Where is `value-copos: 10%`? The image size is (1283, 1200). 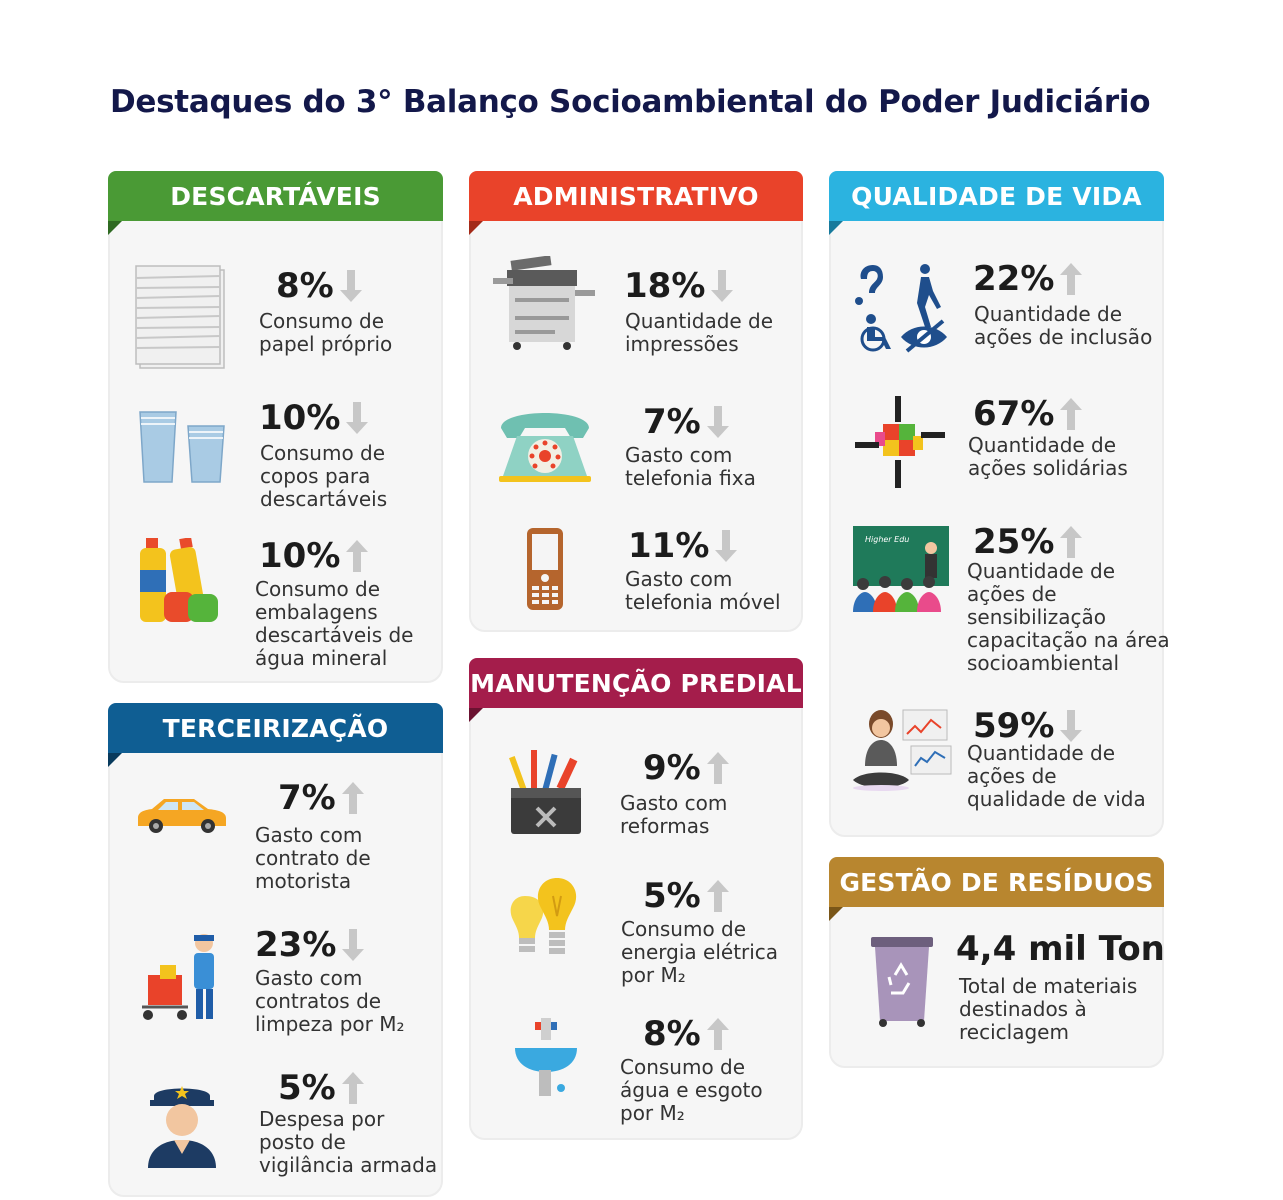 value-copos: 10% is located at coordinates (314, 418).